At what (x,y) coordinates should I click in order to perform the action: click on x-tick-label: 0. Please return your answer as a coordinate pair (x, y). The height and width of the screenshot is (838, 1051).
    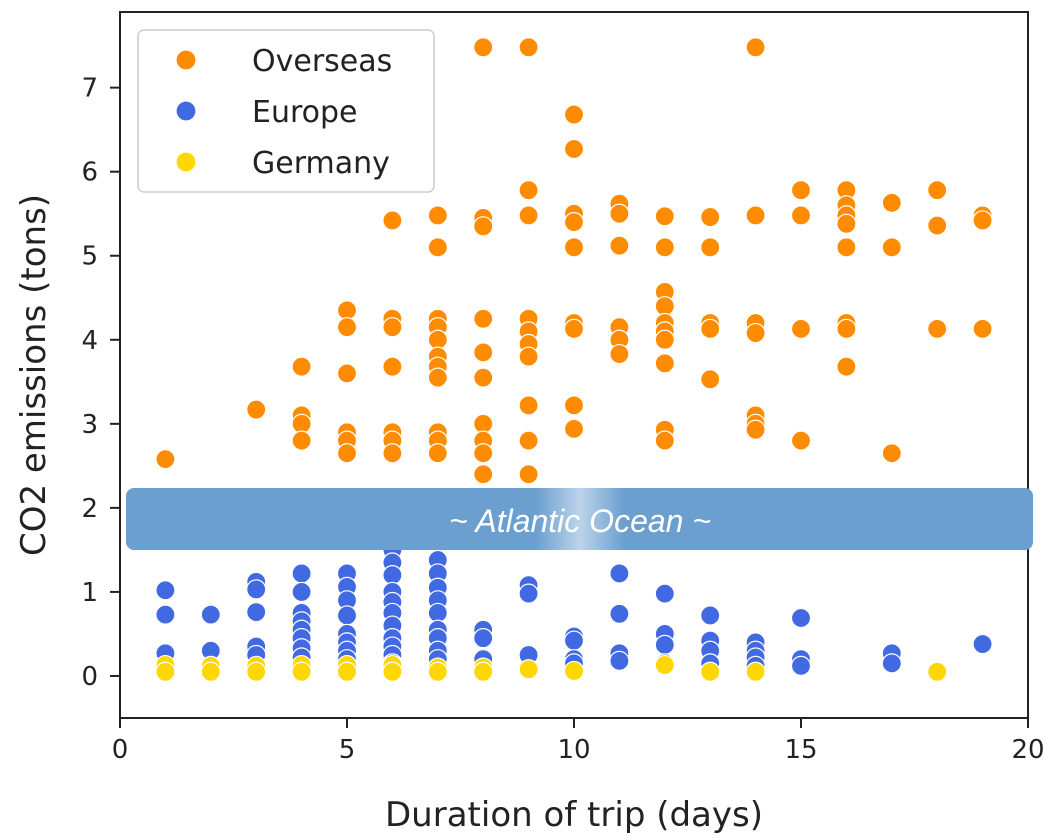
    Looking at the image, I should click on (120, 750).